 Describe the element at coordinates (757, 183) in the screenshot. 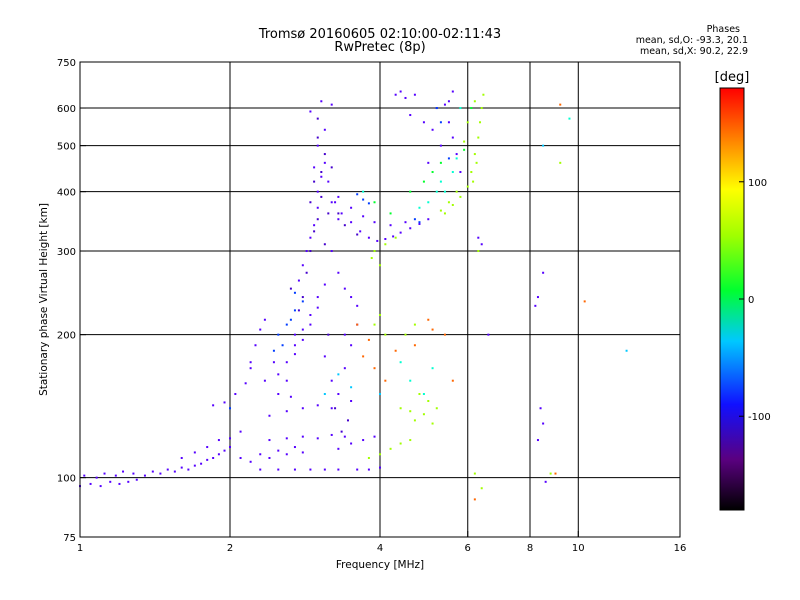

I see `colorbar-tick-label: 100` at that location.